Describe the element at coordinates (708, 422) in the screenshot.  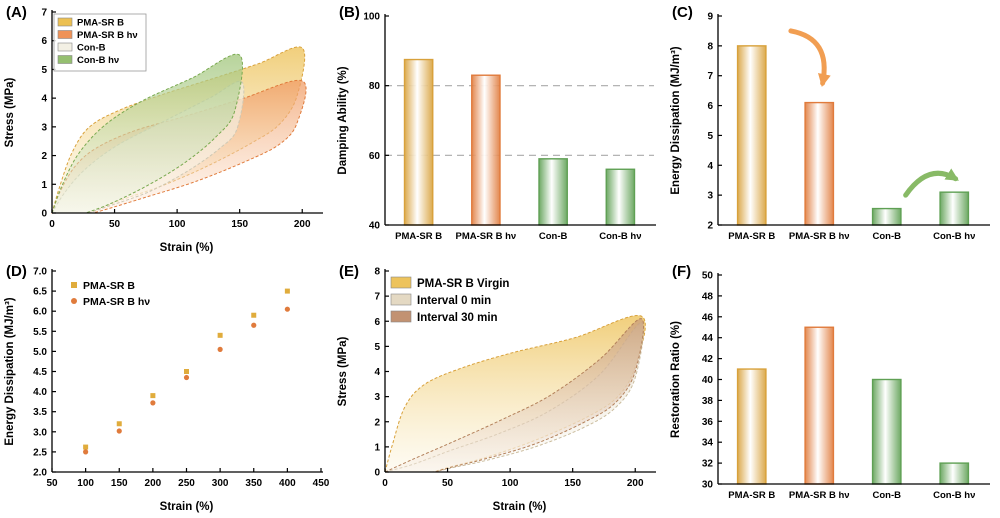
I see `svg-text: 36` at that location.